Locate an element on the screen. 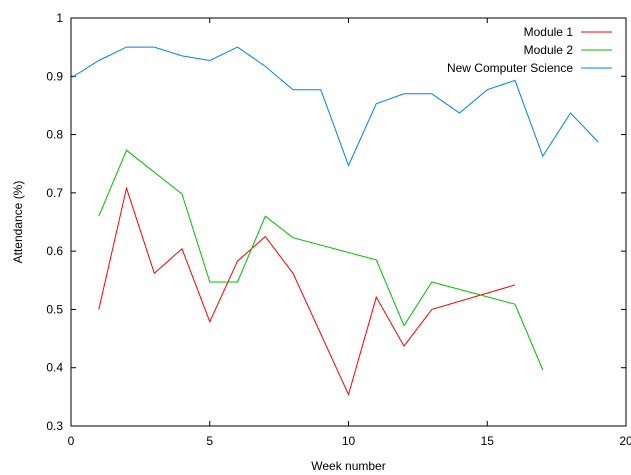  x-tick-label: 20 is located at coordinates (625, 441).